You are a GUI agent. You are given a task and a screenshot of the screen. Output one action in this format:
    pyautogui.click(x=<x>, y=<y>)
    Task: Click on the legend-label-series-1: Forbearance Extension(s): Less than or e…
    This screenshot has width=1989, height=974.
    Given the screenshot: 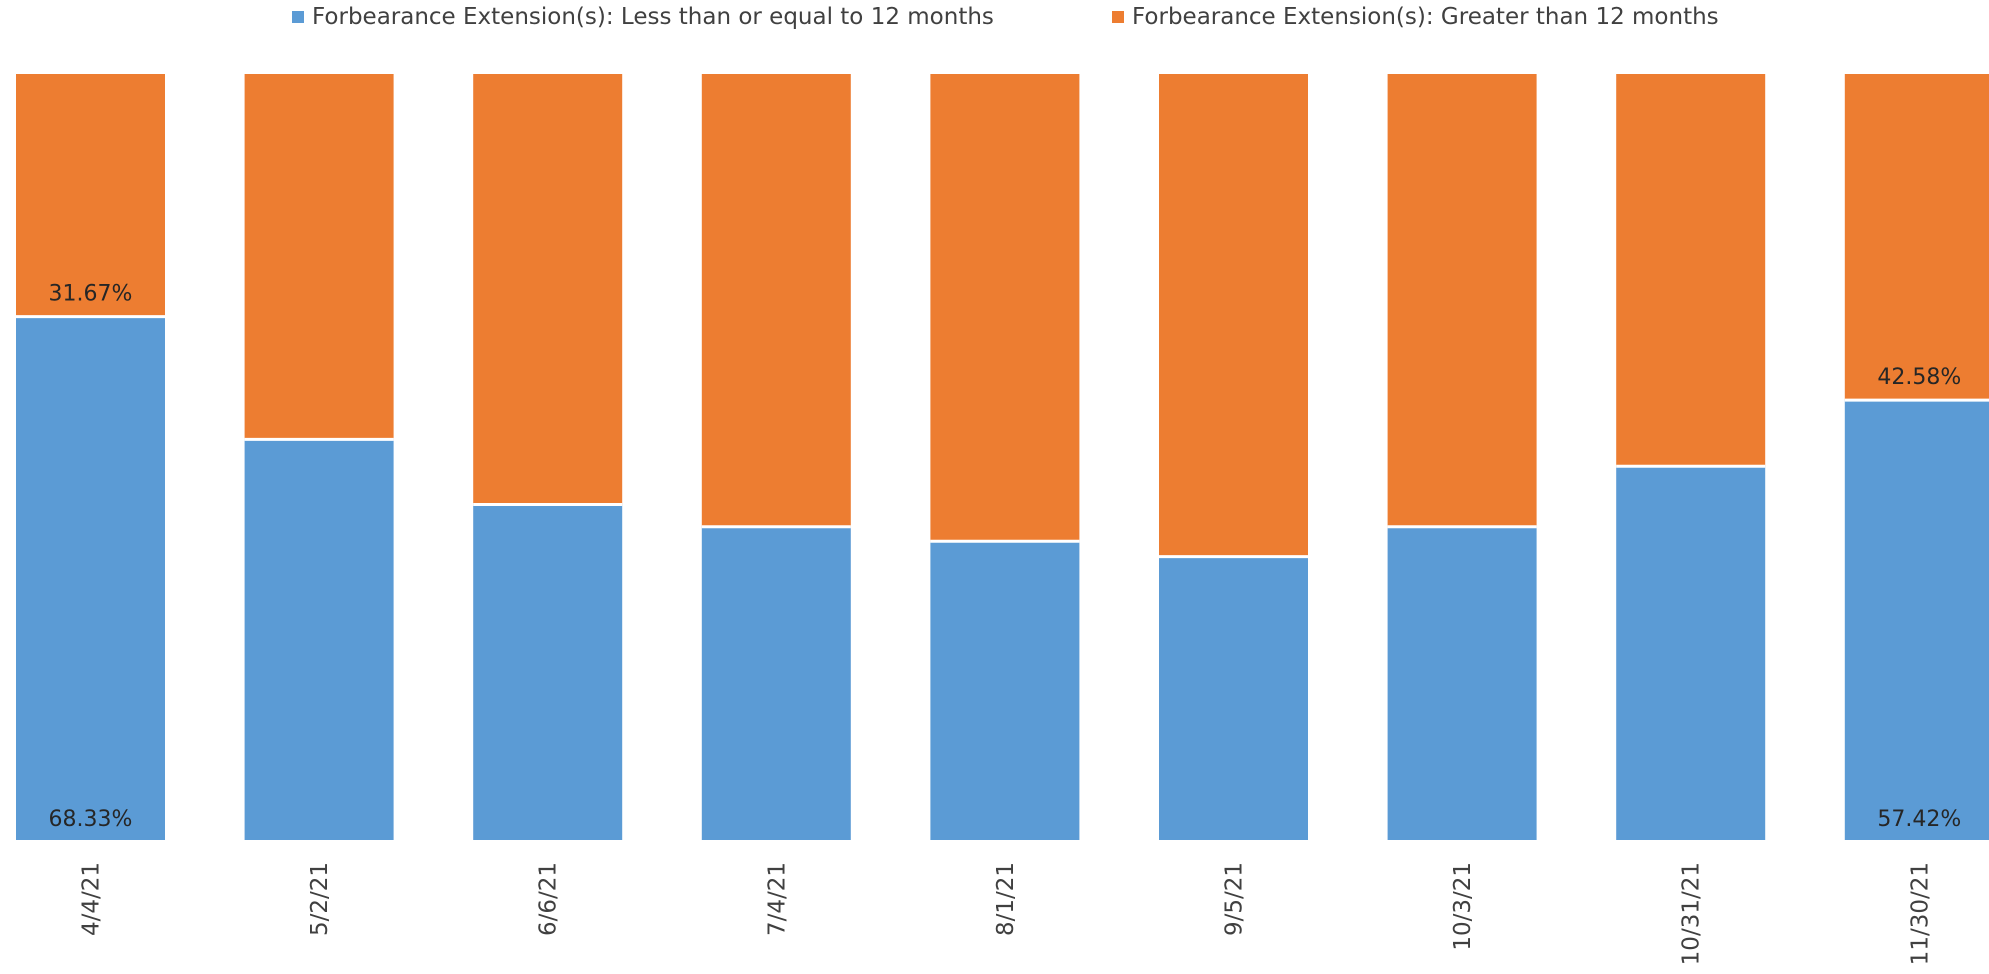 What is the action you would take?
    pyautogui.click(x=653, y=17)
    